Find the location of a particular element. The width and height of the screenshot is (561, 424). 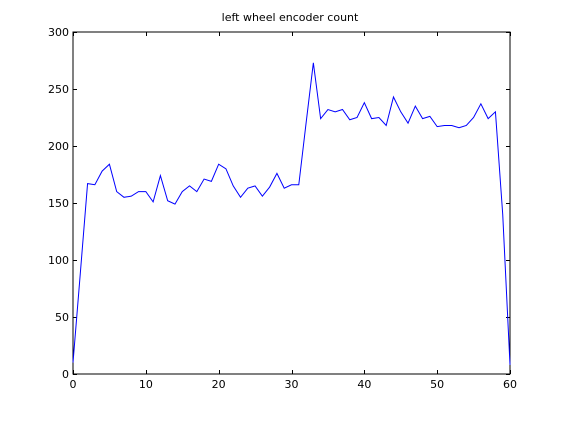

x-tick-label: 30 is located at coordinates (292, 384).